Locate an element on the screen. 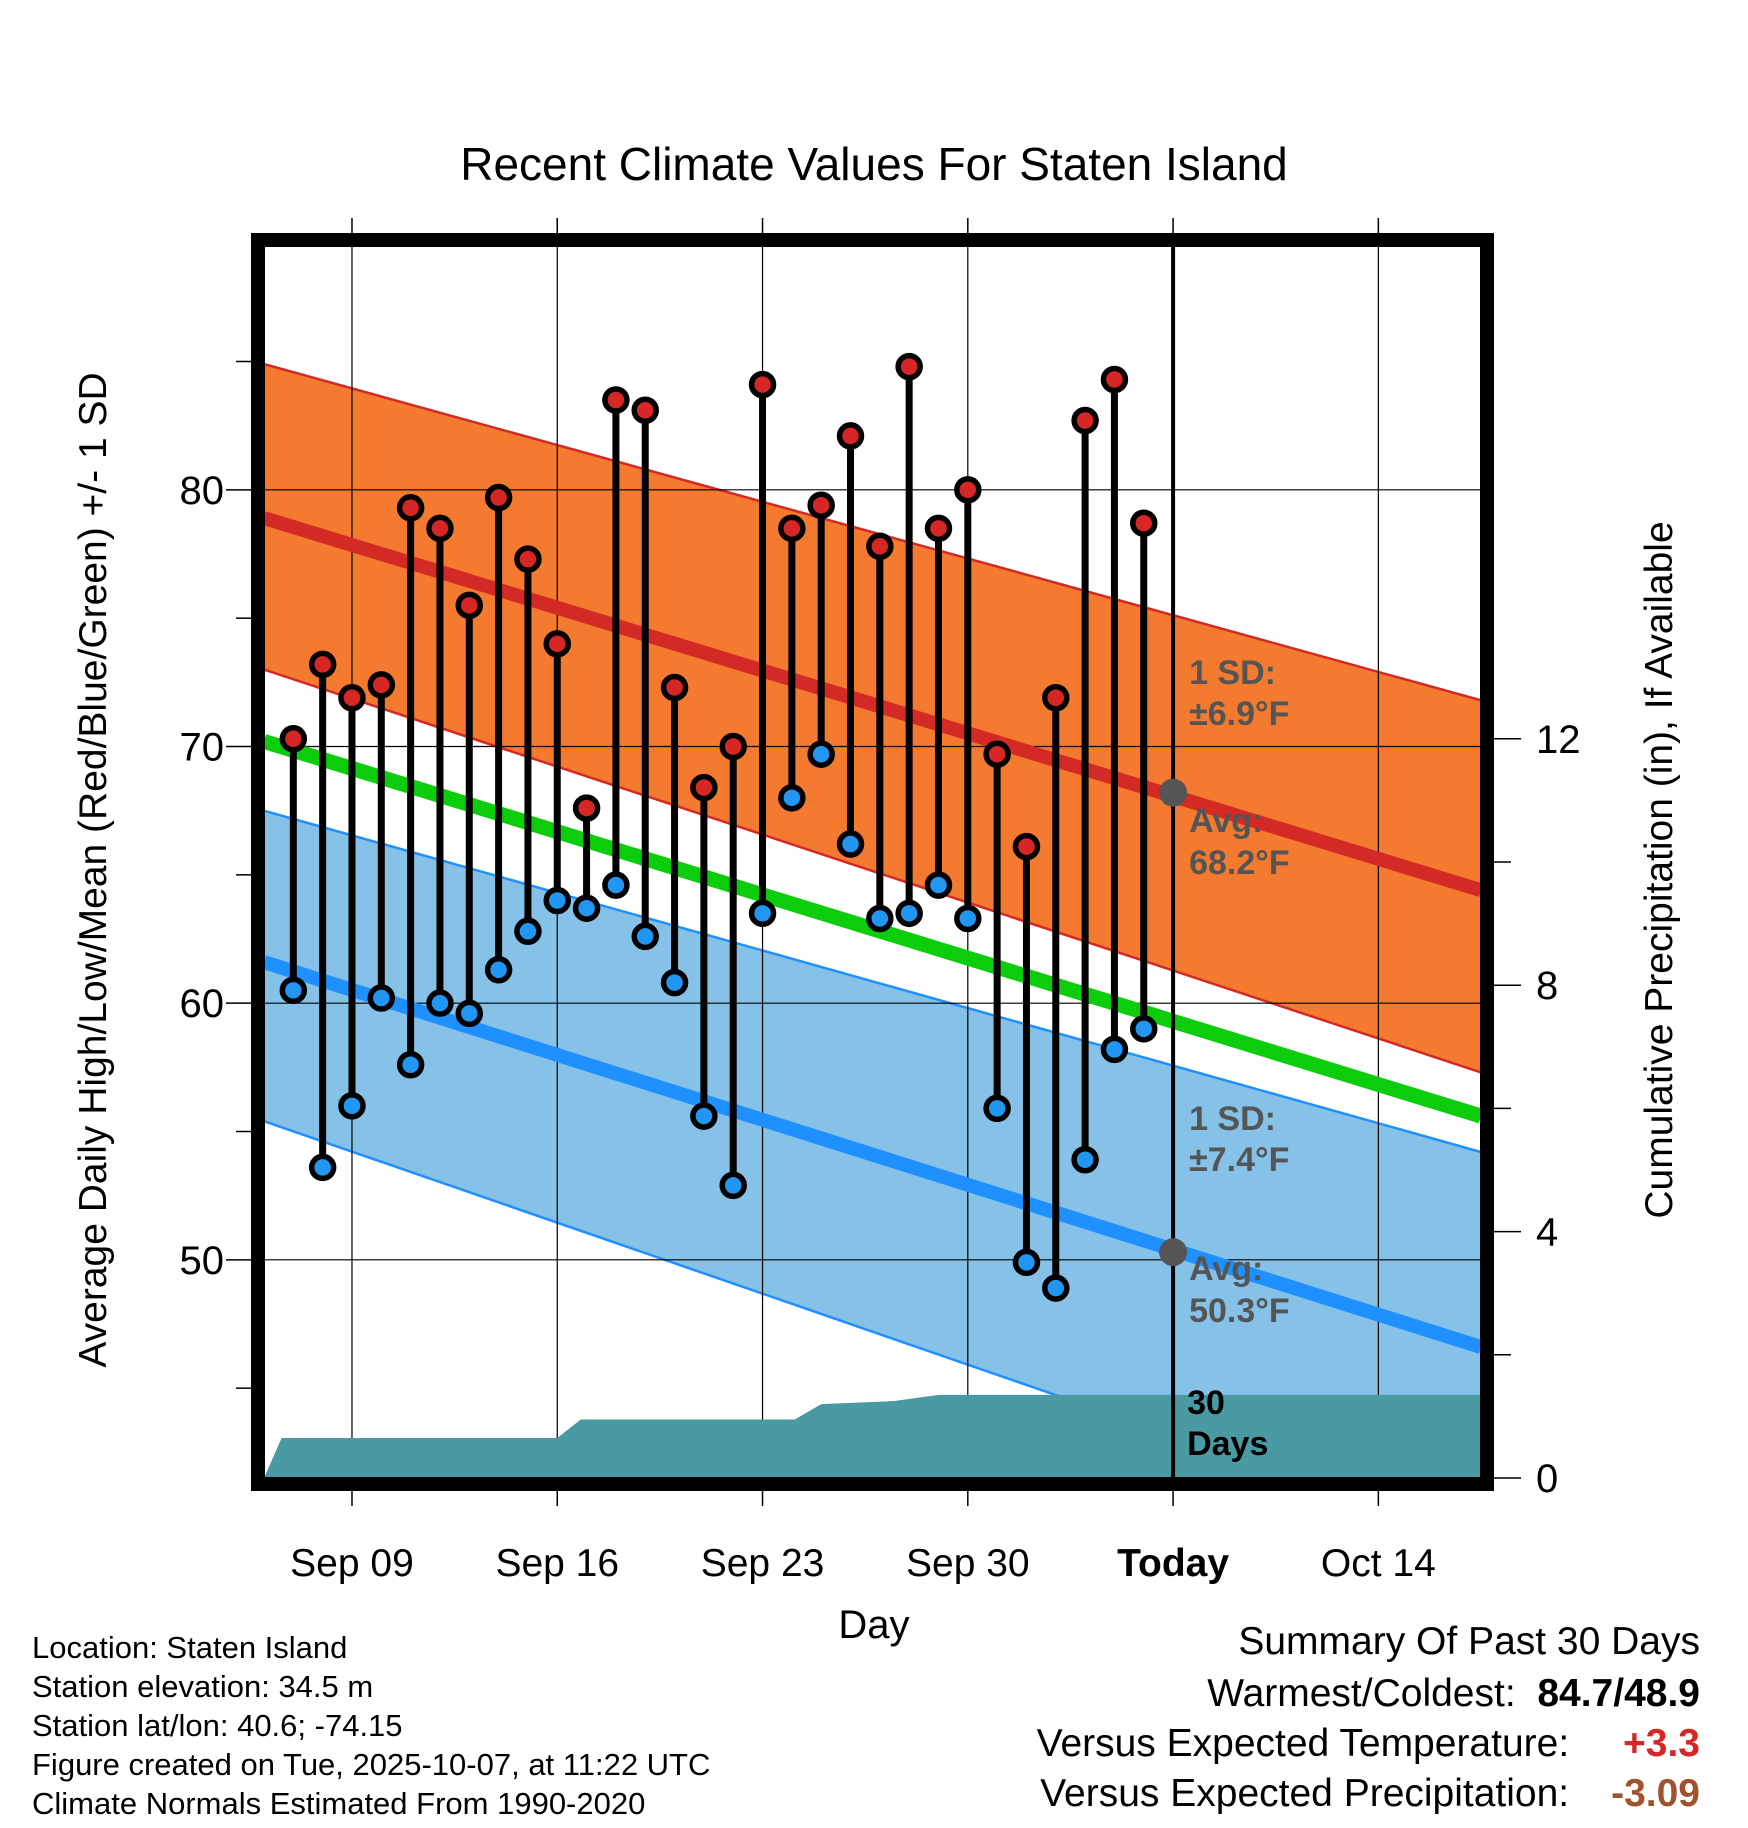 The image size is (1748, 1828). x-tick-label: Sep 23 is located at coordinates (763, 1563).